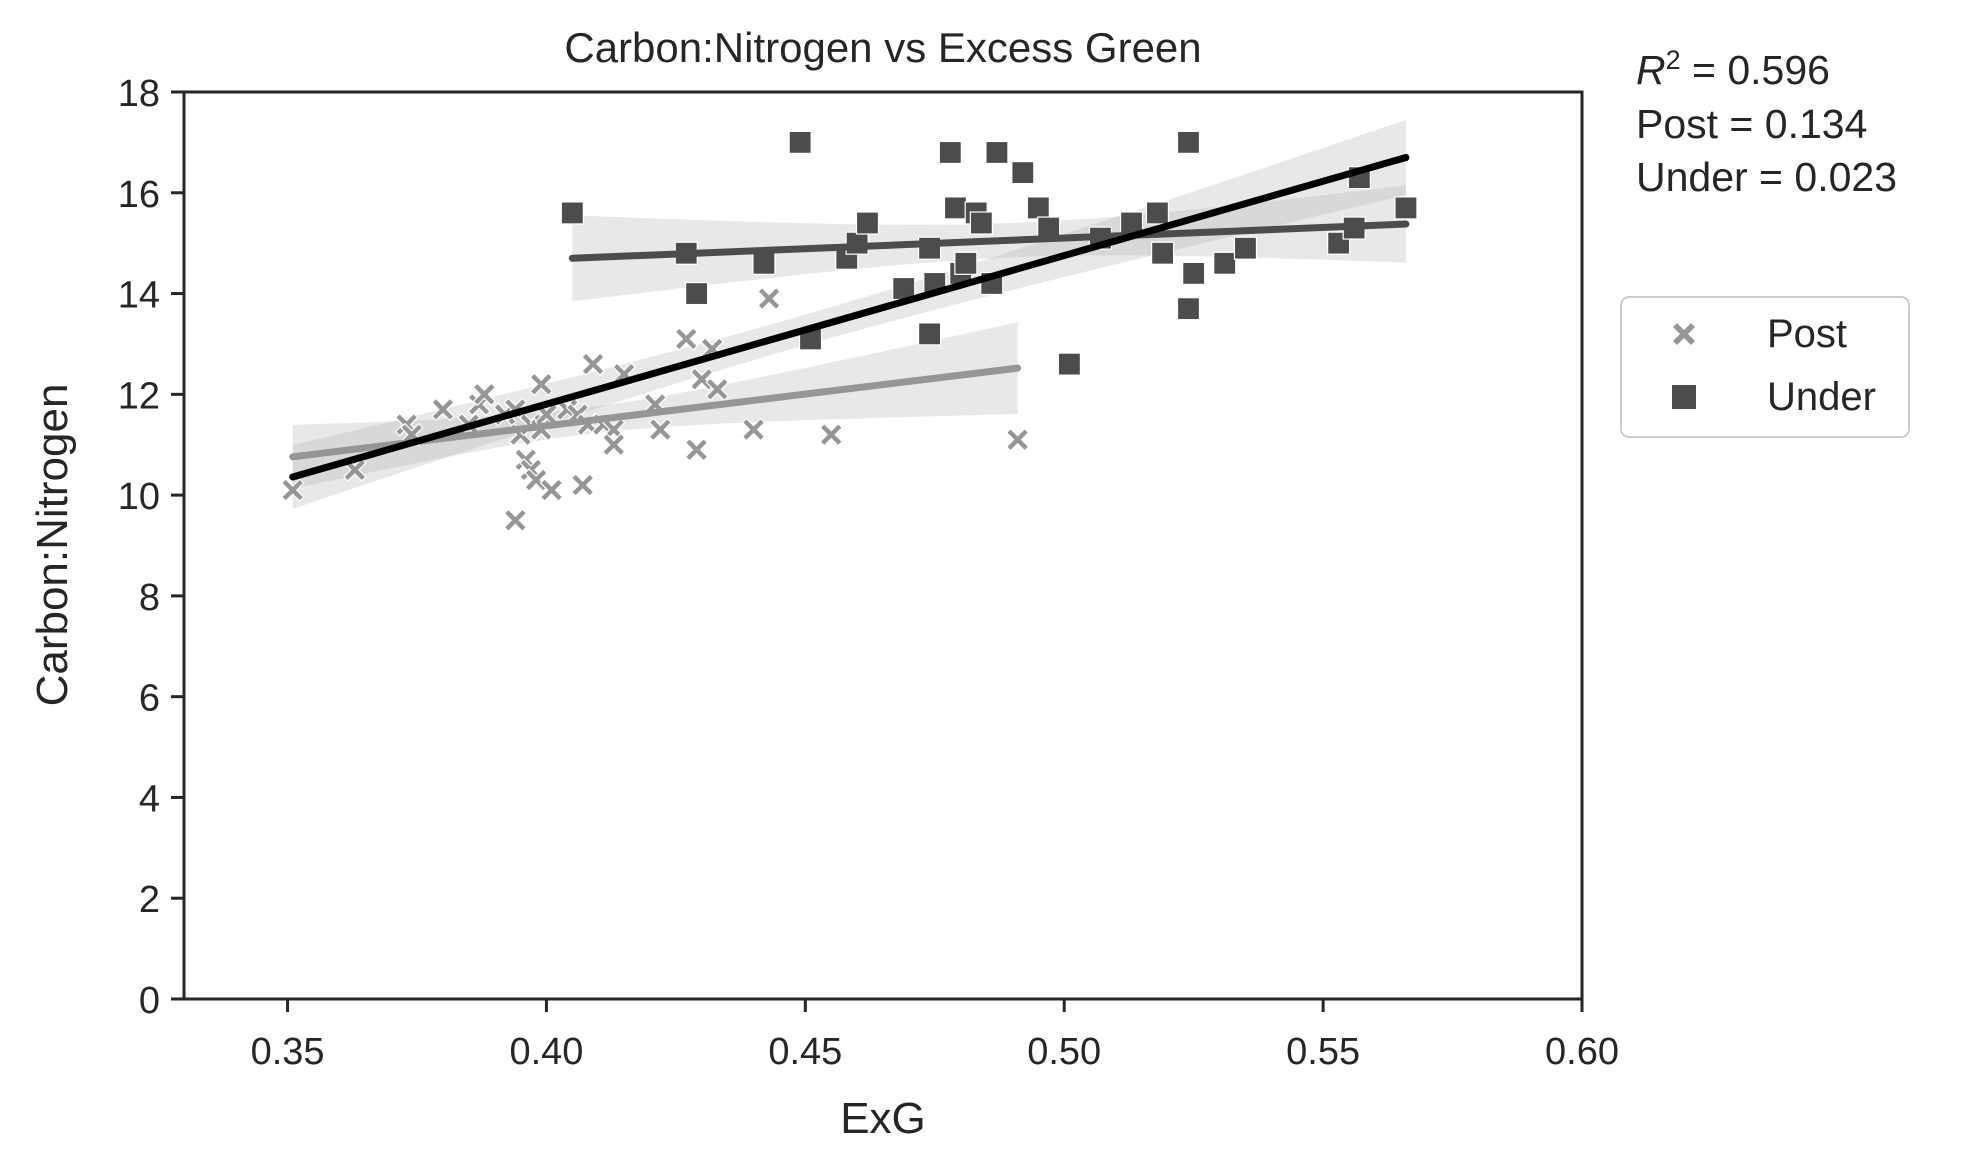 This screenshot has height=1170, width=1978. What do you see at coordinates (149, 598) in the screenshot?
I see `y-tick-label: 8` at bounding box center [149, 598].